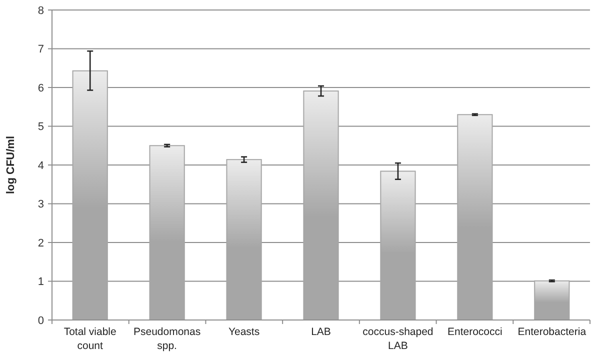  Describe the element at coordinates (41, 10) in the screenshot. I see `y-tick-label: 8` at that location.